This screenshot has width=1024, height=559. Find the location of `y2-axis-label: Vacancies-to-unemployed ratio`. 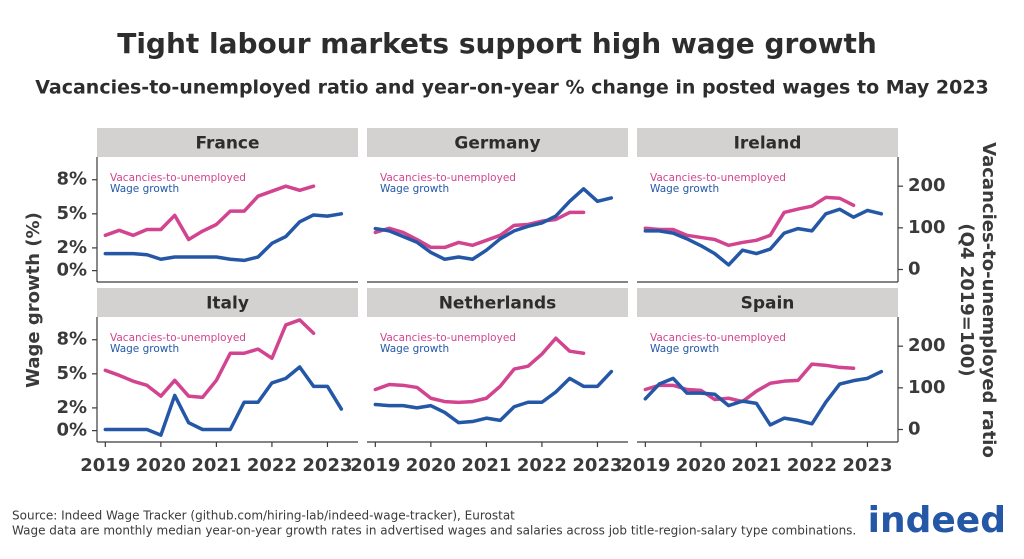

y2-axis-label: Vacancies-to-unemployed ratio is located at coordinates (988, 300).